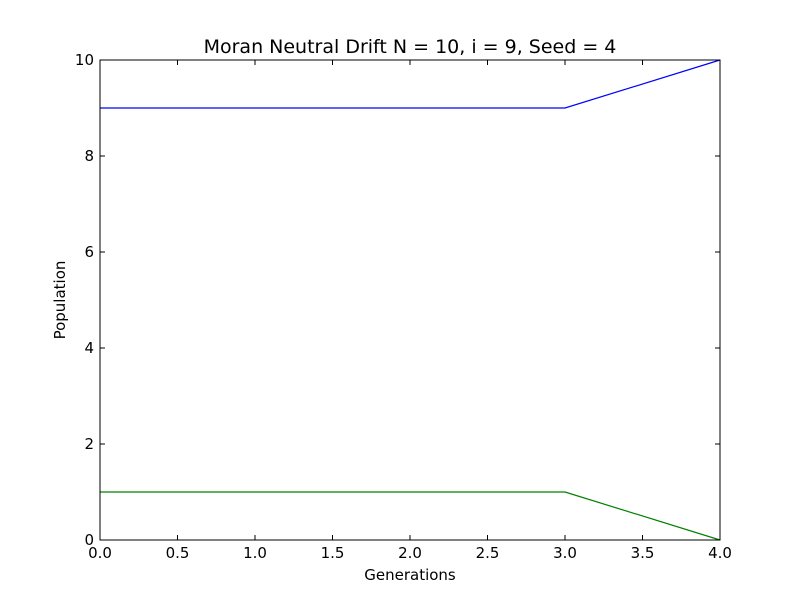  I want to click on x-axis-label: Generations, so click(410, 575).